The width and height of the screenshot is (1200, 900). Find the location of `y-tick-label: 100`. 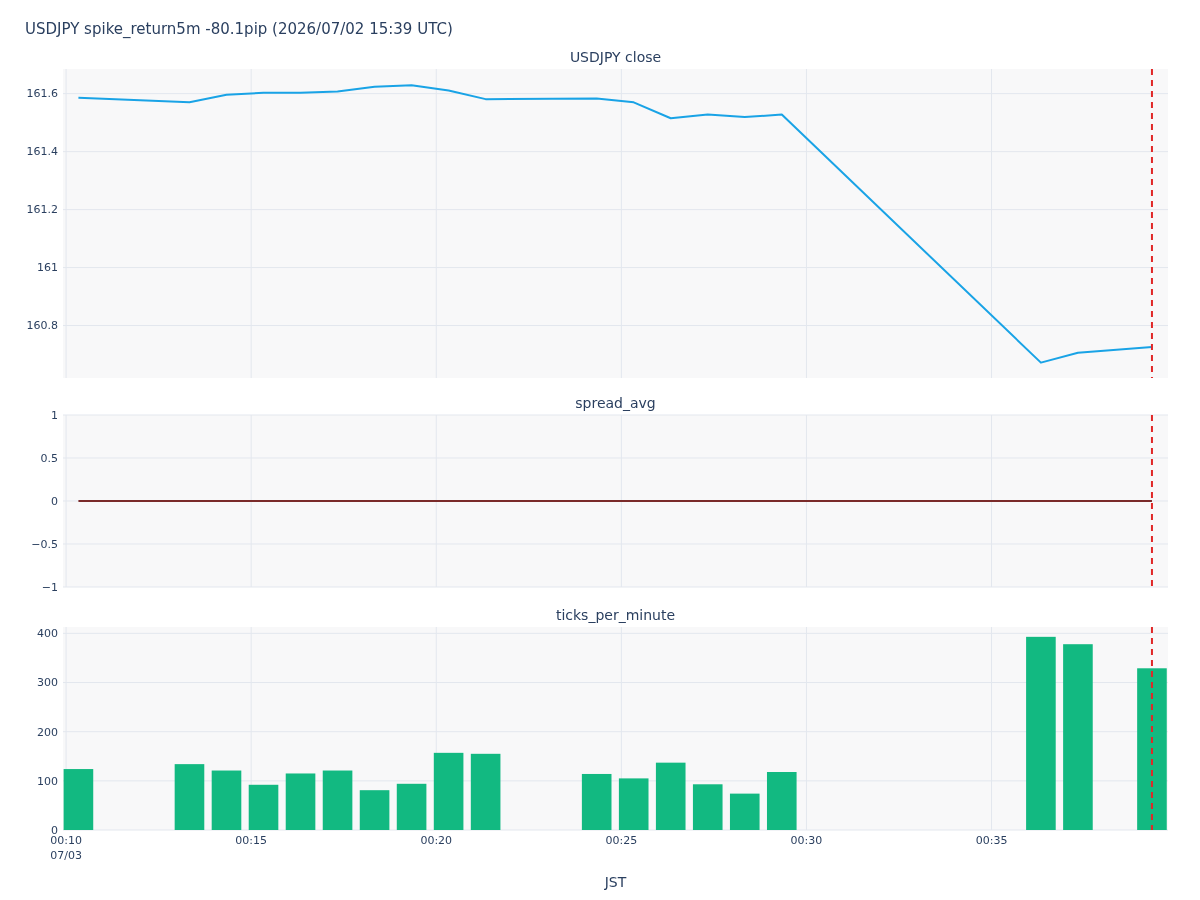

y-tick-label: 100 is located at coordinates (47, 781).